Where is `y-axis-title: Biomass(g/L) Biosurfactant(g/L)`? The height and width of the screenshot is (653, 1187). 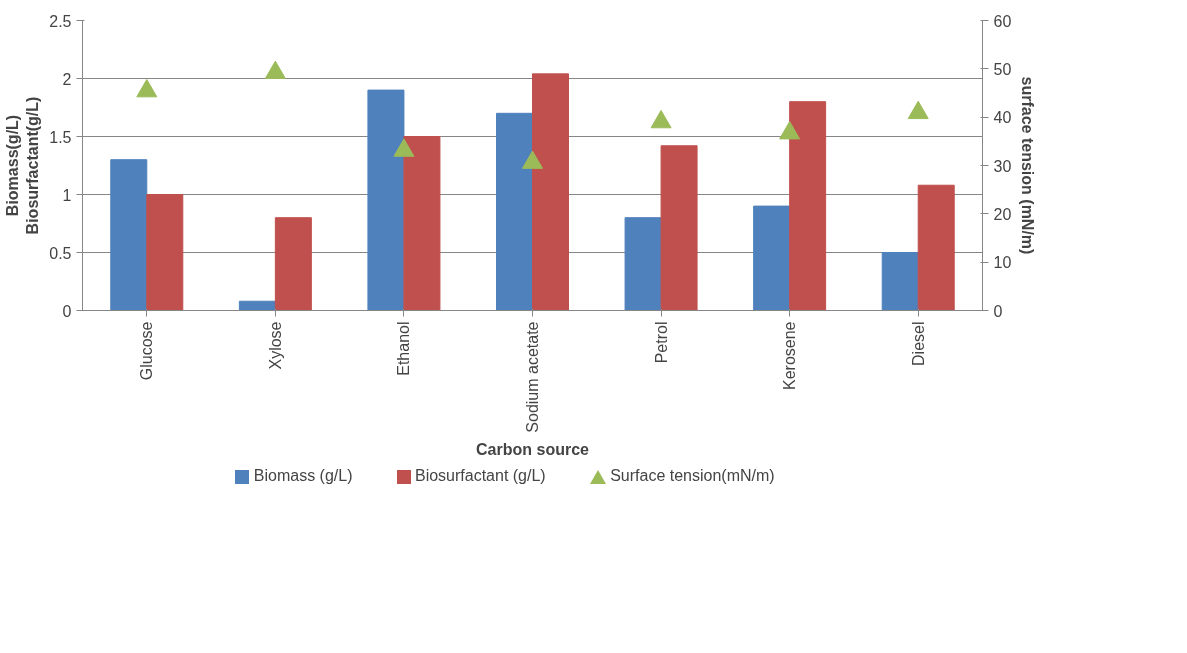 y-axis-title: Biomass(g/L) Biosurfactant(g/L) is located at coordinates (22, 165).